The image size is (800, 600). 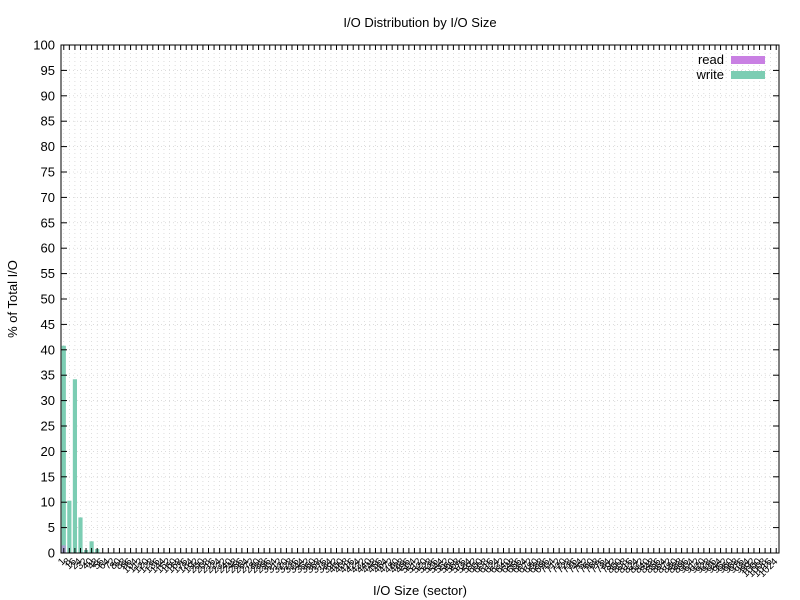 I want to click on y-tick-label: 95, so click(x=48, y=70).